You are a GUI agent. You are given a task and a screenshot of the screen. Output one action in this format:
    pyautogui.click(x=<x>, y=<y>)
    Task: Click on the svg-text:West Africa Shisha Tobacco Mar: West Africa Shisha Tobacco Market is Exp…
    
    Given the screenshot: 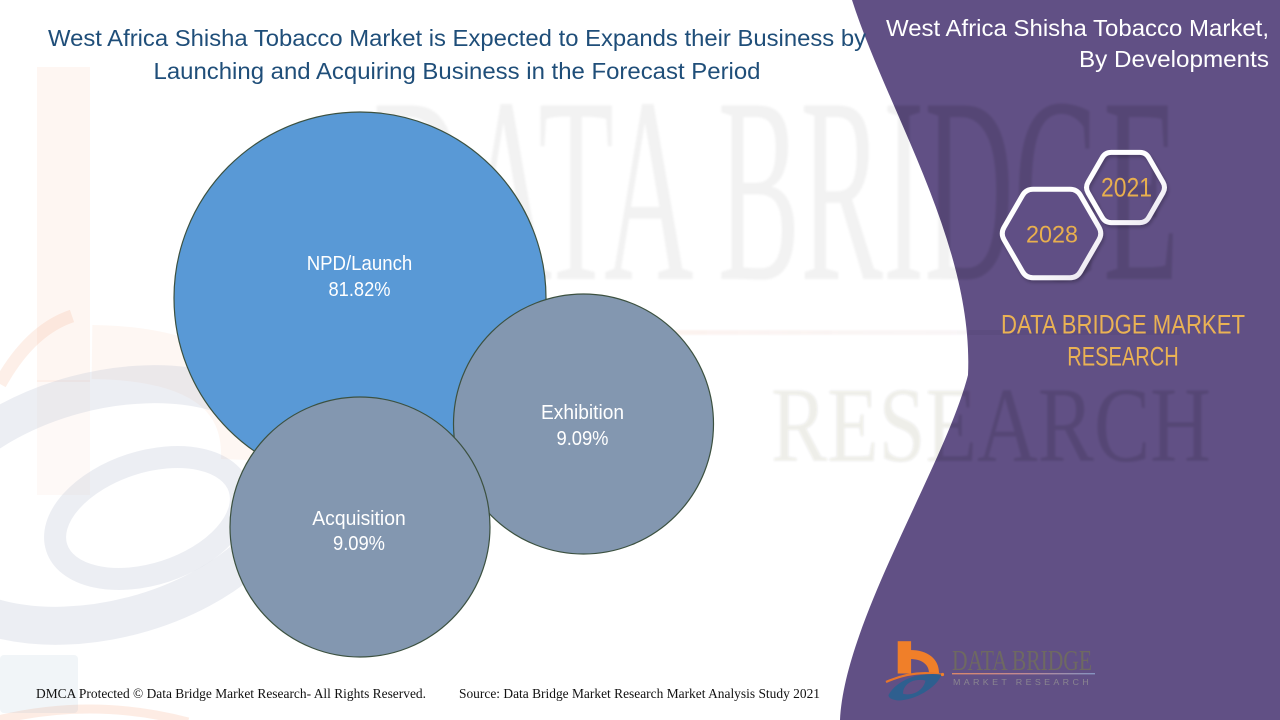 What is the action you would take?
    pyautogui.click(x=457, y=38)
    